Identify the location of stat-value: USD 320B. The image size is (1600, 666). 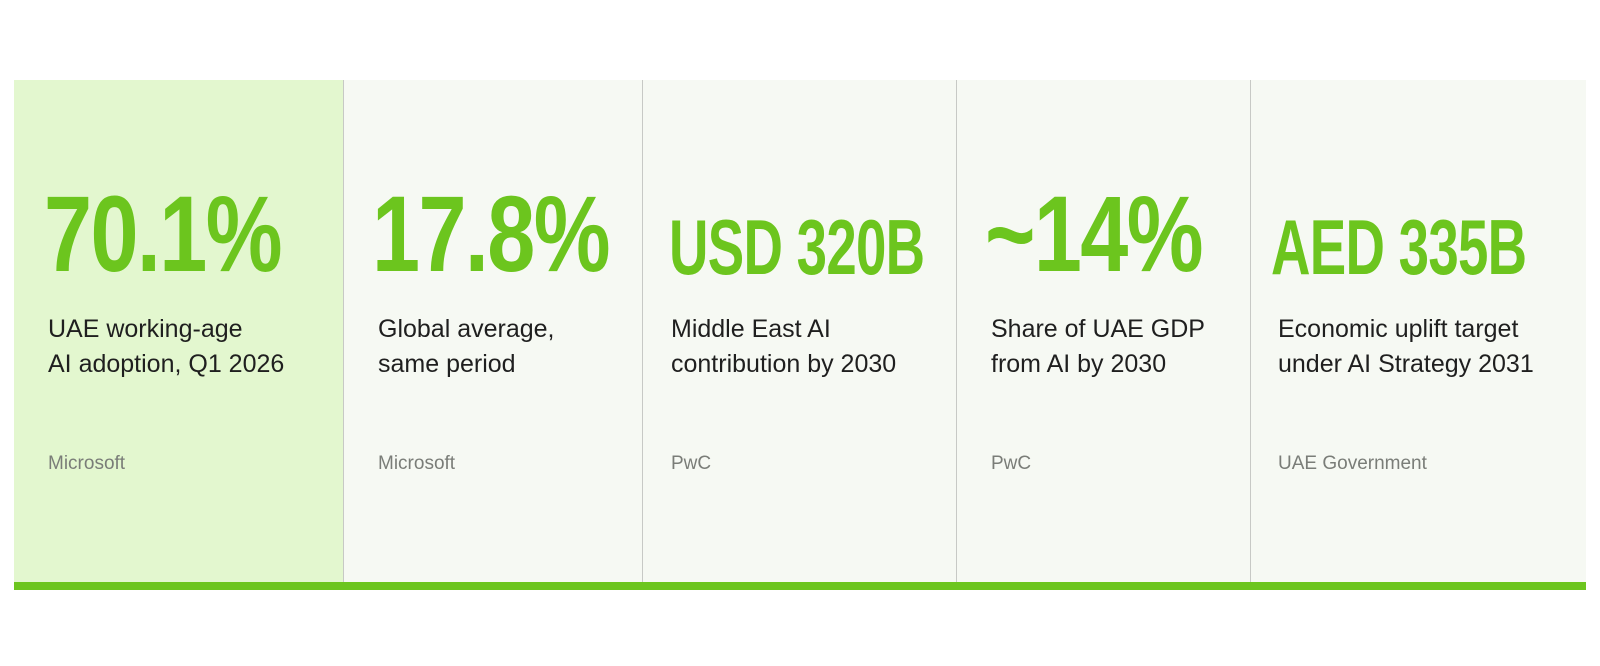
(797, 247).